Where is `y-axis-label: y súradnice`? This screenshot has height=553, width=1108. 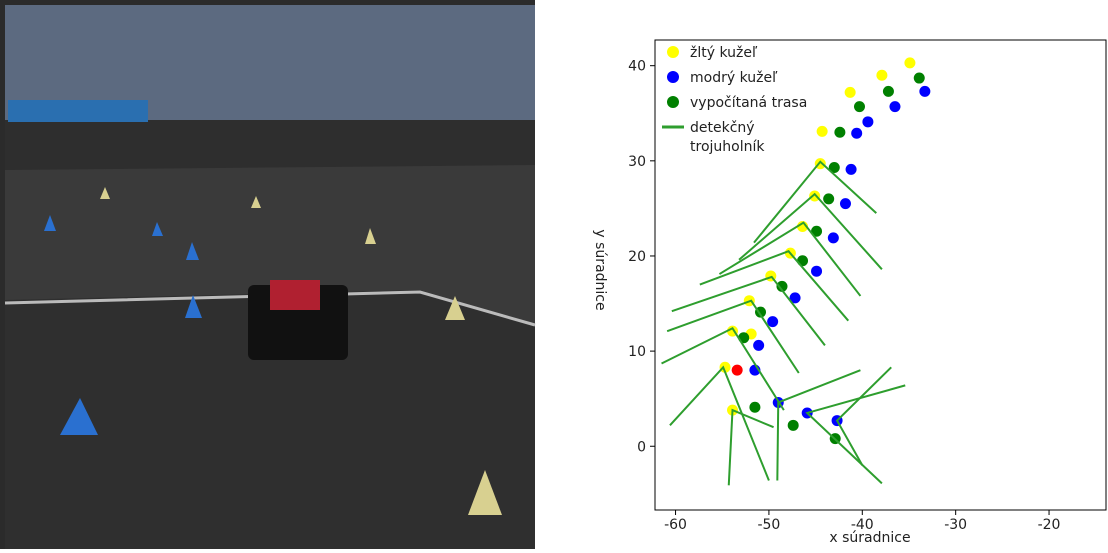
y-axis-label: y súradnice is located at coordinates (600, 269).